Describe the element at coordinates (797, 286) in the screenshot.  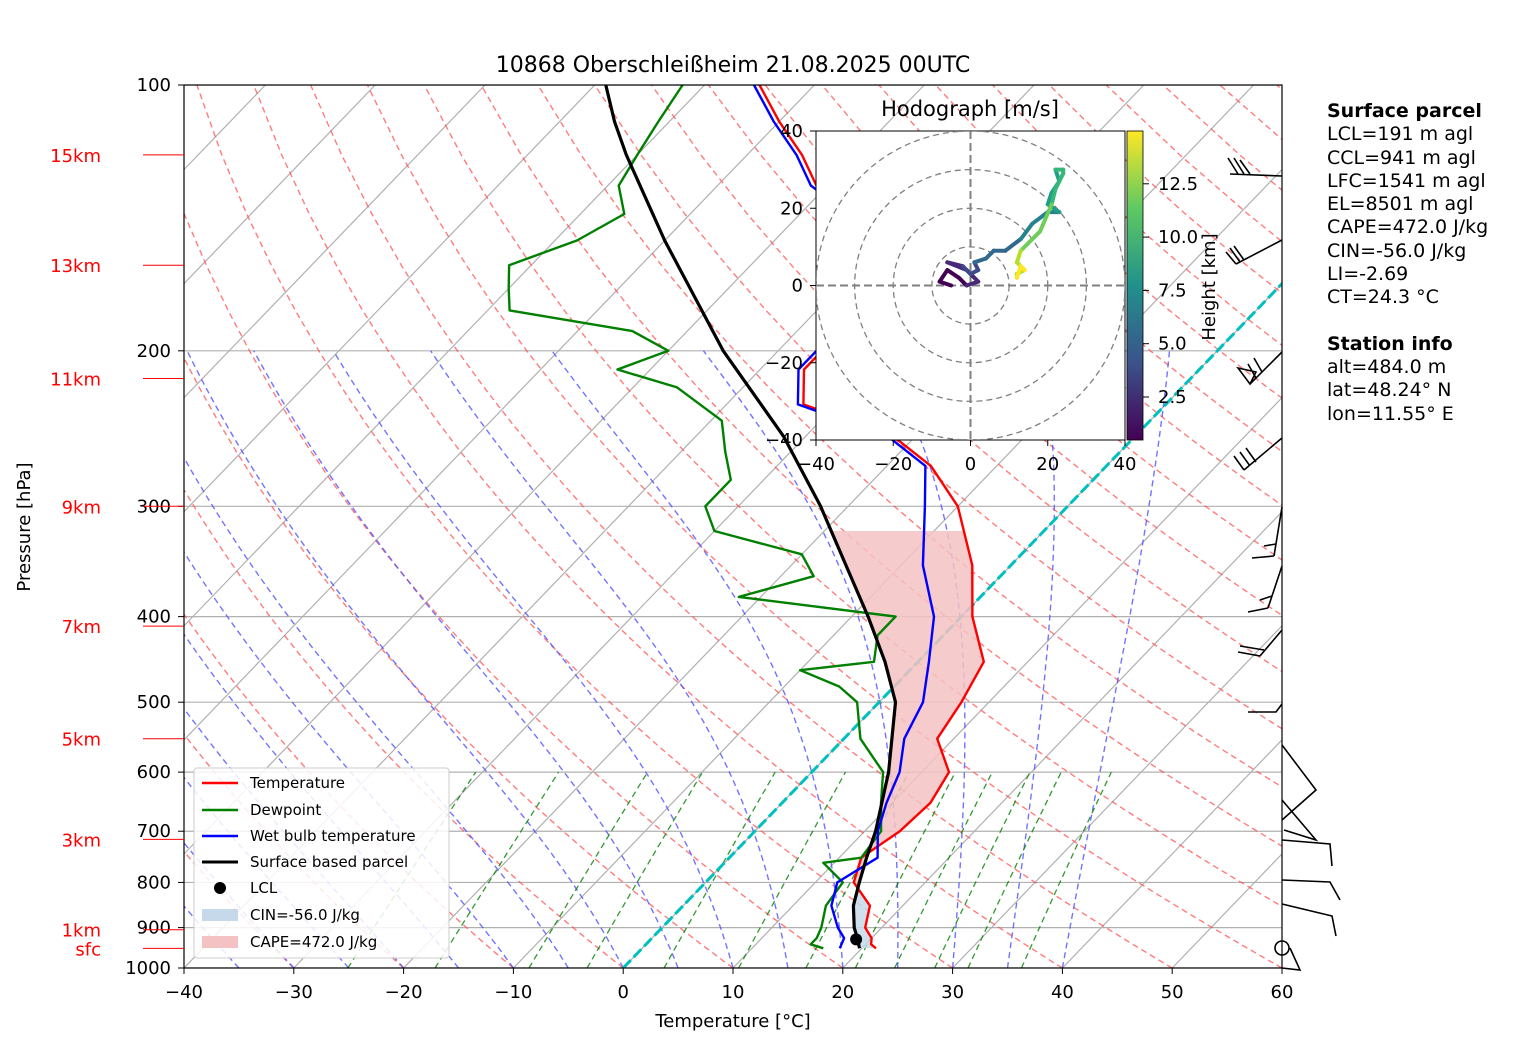
I see `hodograph-y-tick-label: 0` at that location.